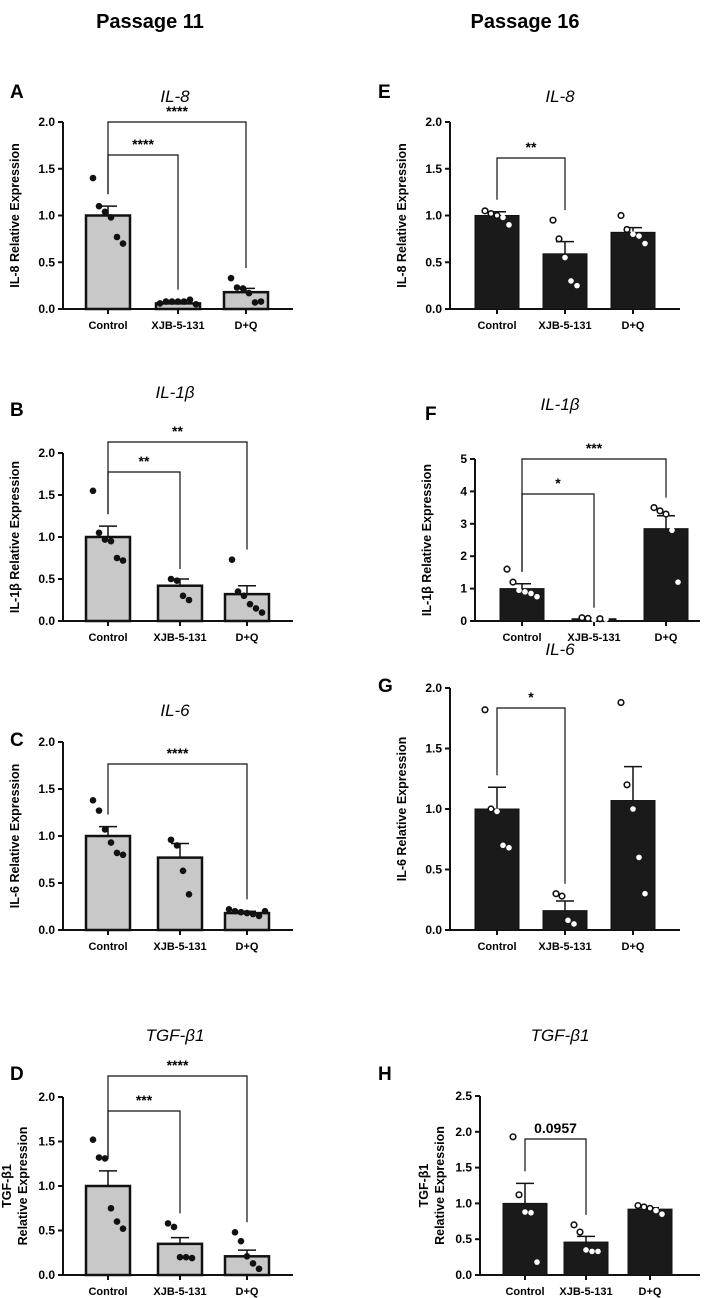 The image size is (720, 1298). I want to click on y-tick-label: 5, so click(463, 459).